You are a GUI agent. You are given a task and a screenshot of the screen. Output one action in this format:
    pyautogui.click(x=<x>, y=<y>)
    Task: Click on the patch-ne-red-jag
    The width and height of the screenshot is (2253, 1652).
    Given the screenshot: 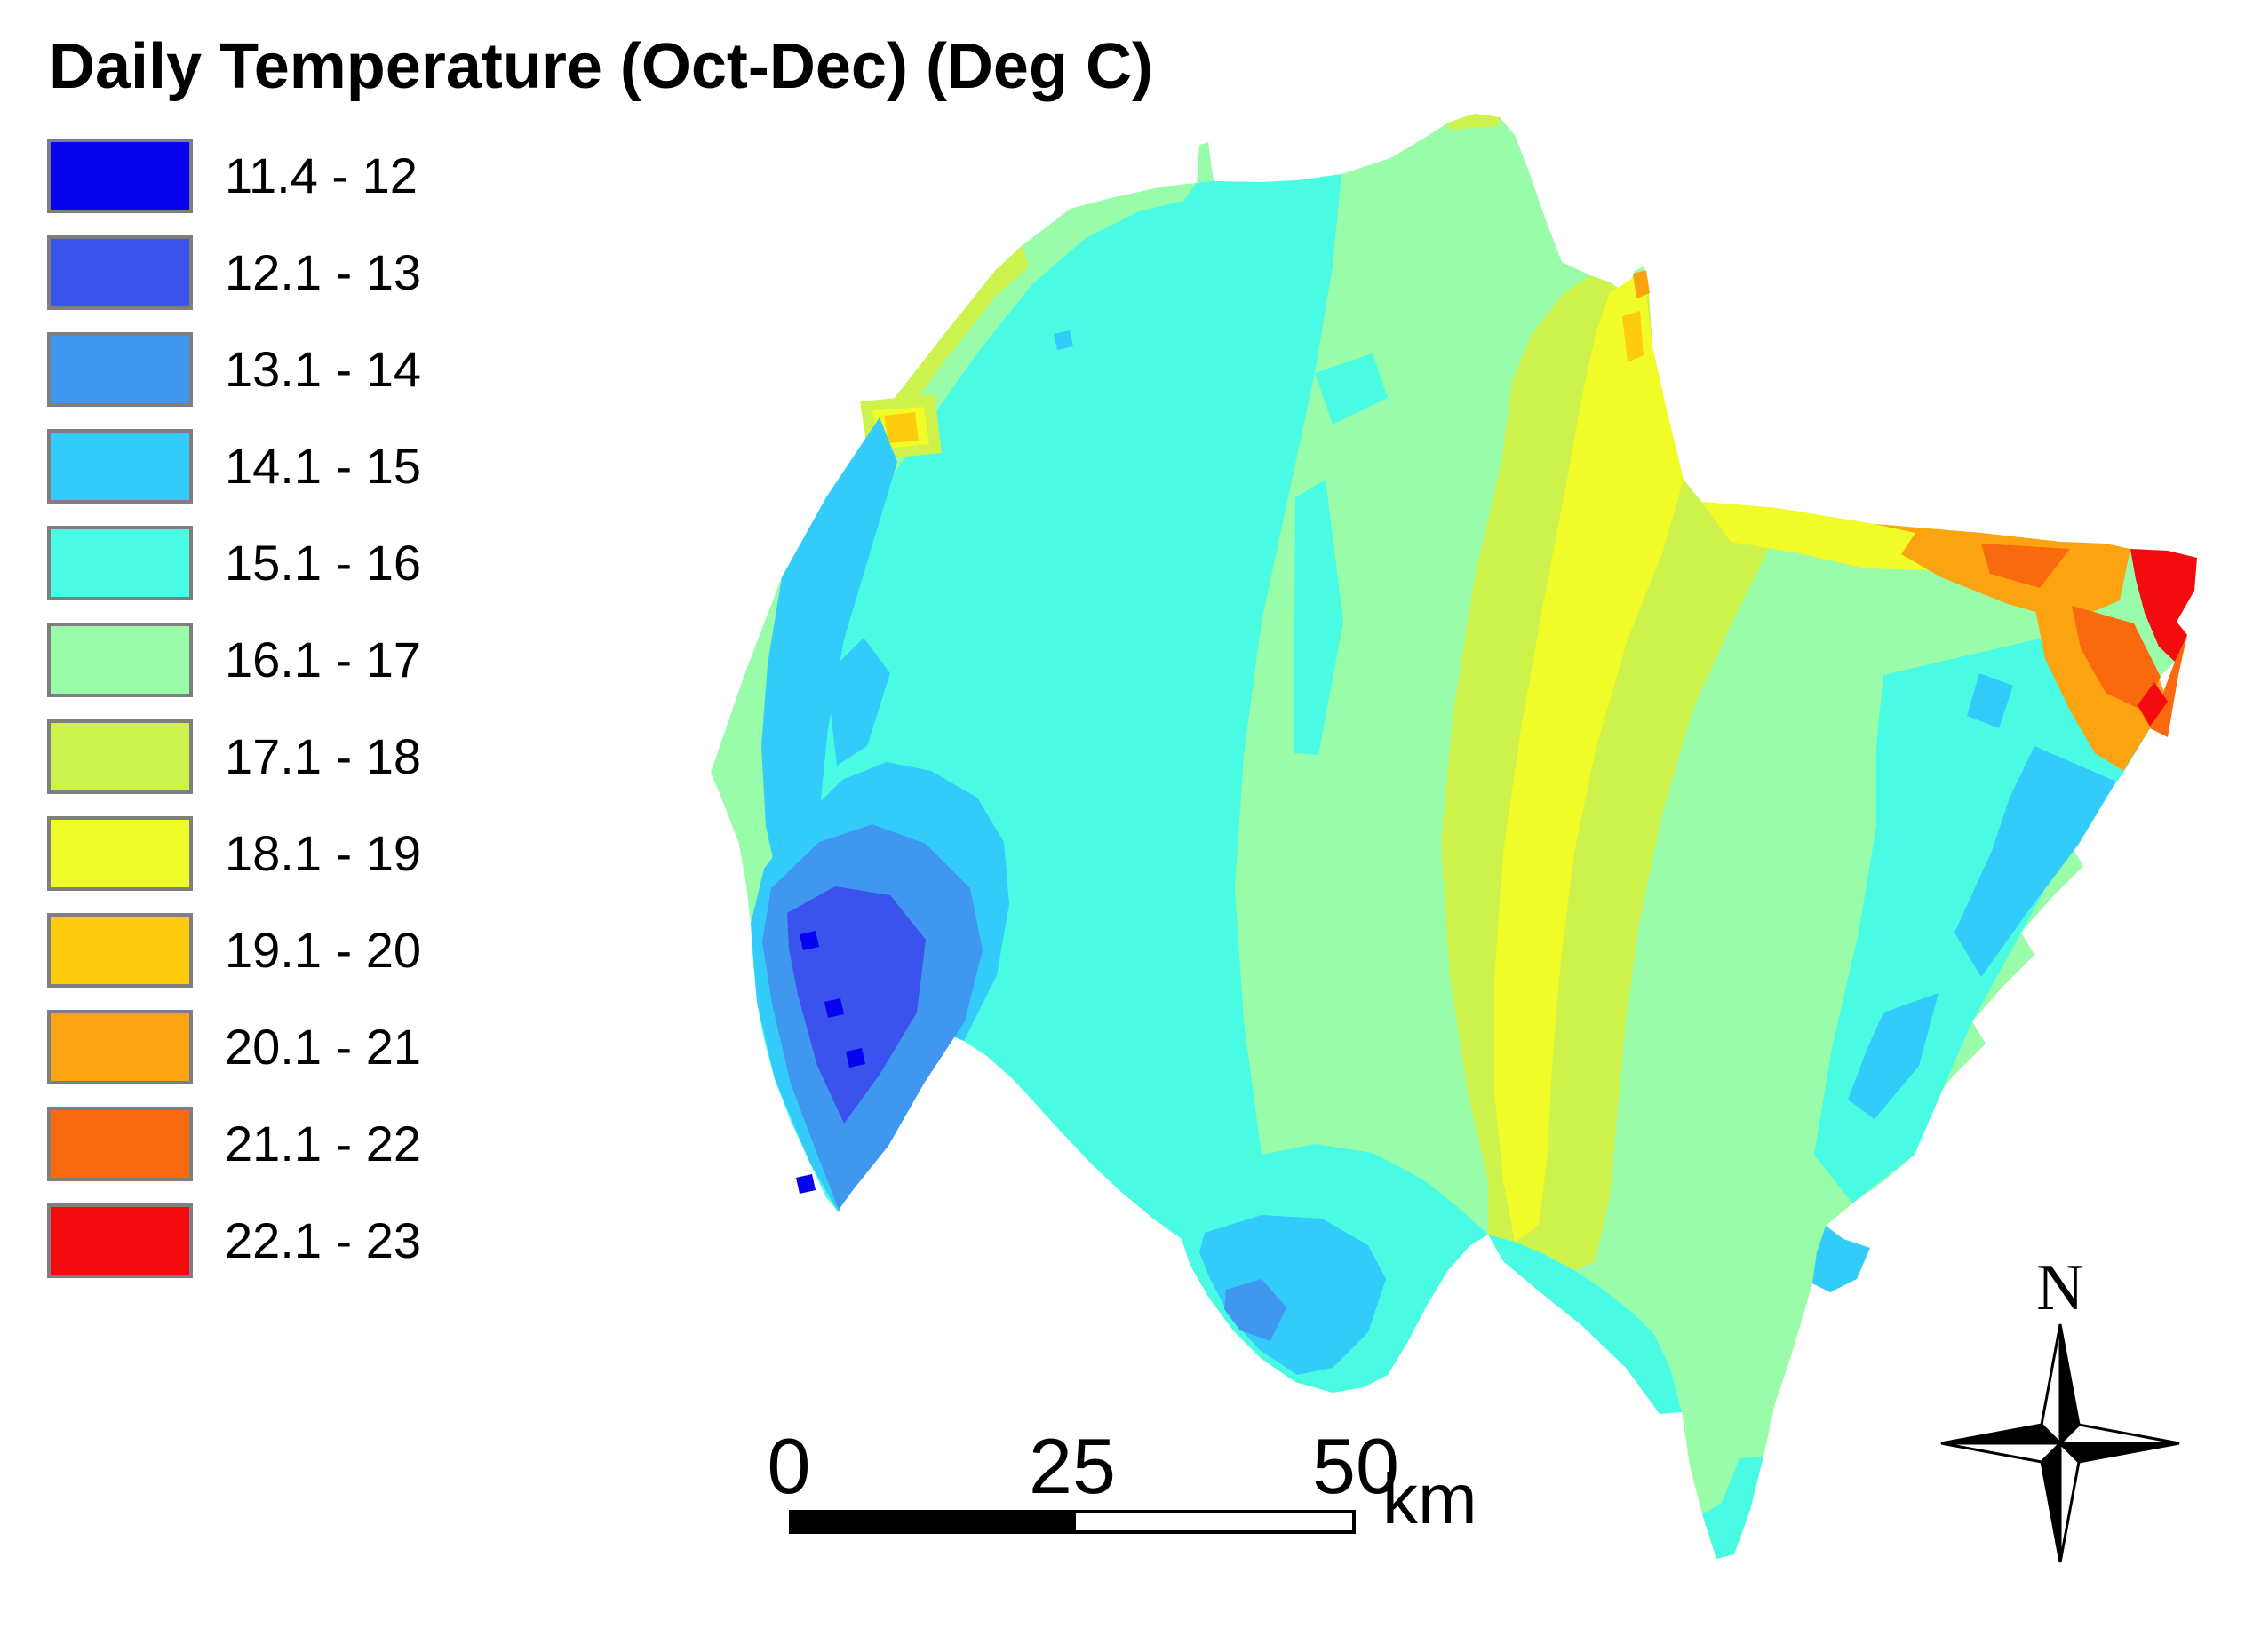 What is the action you would take?
    pyautogui.click(x=2153, y=704)
    